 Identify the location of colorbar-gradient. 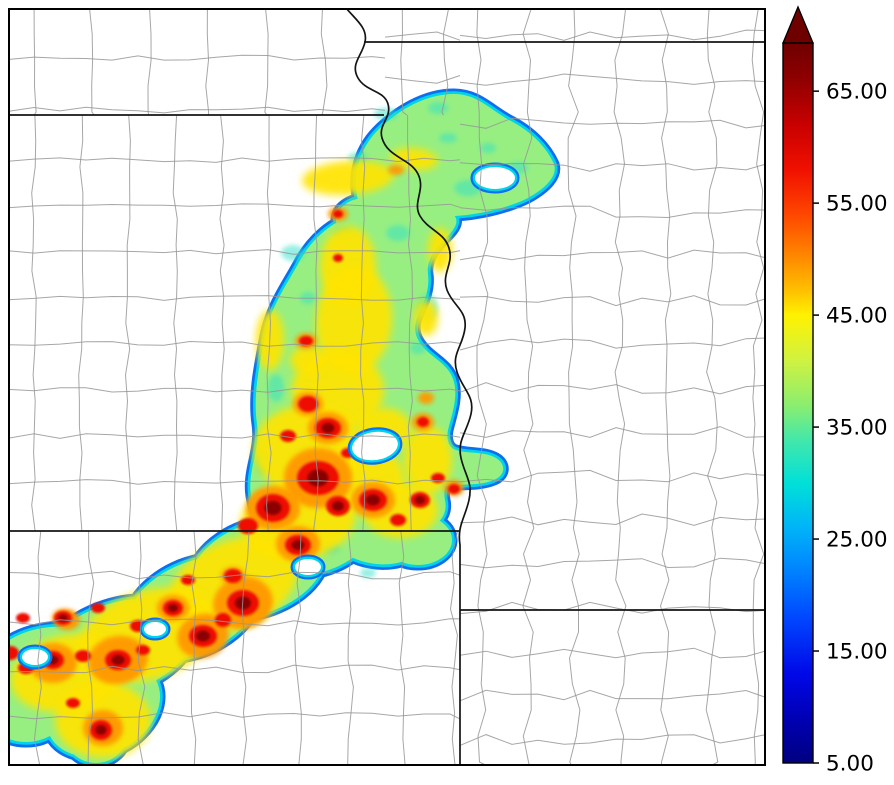
(798, 403).